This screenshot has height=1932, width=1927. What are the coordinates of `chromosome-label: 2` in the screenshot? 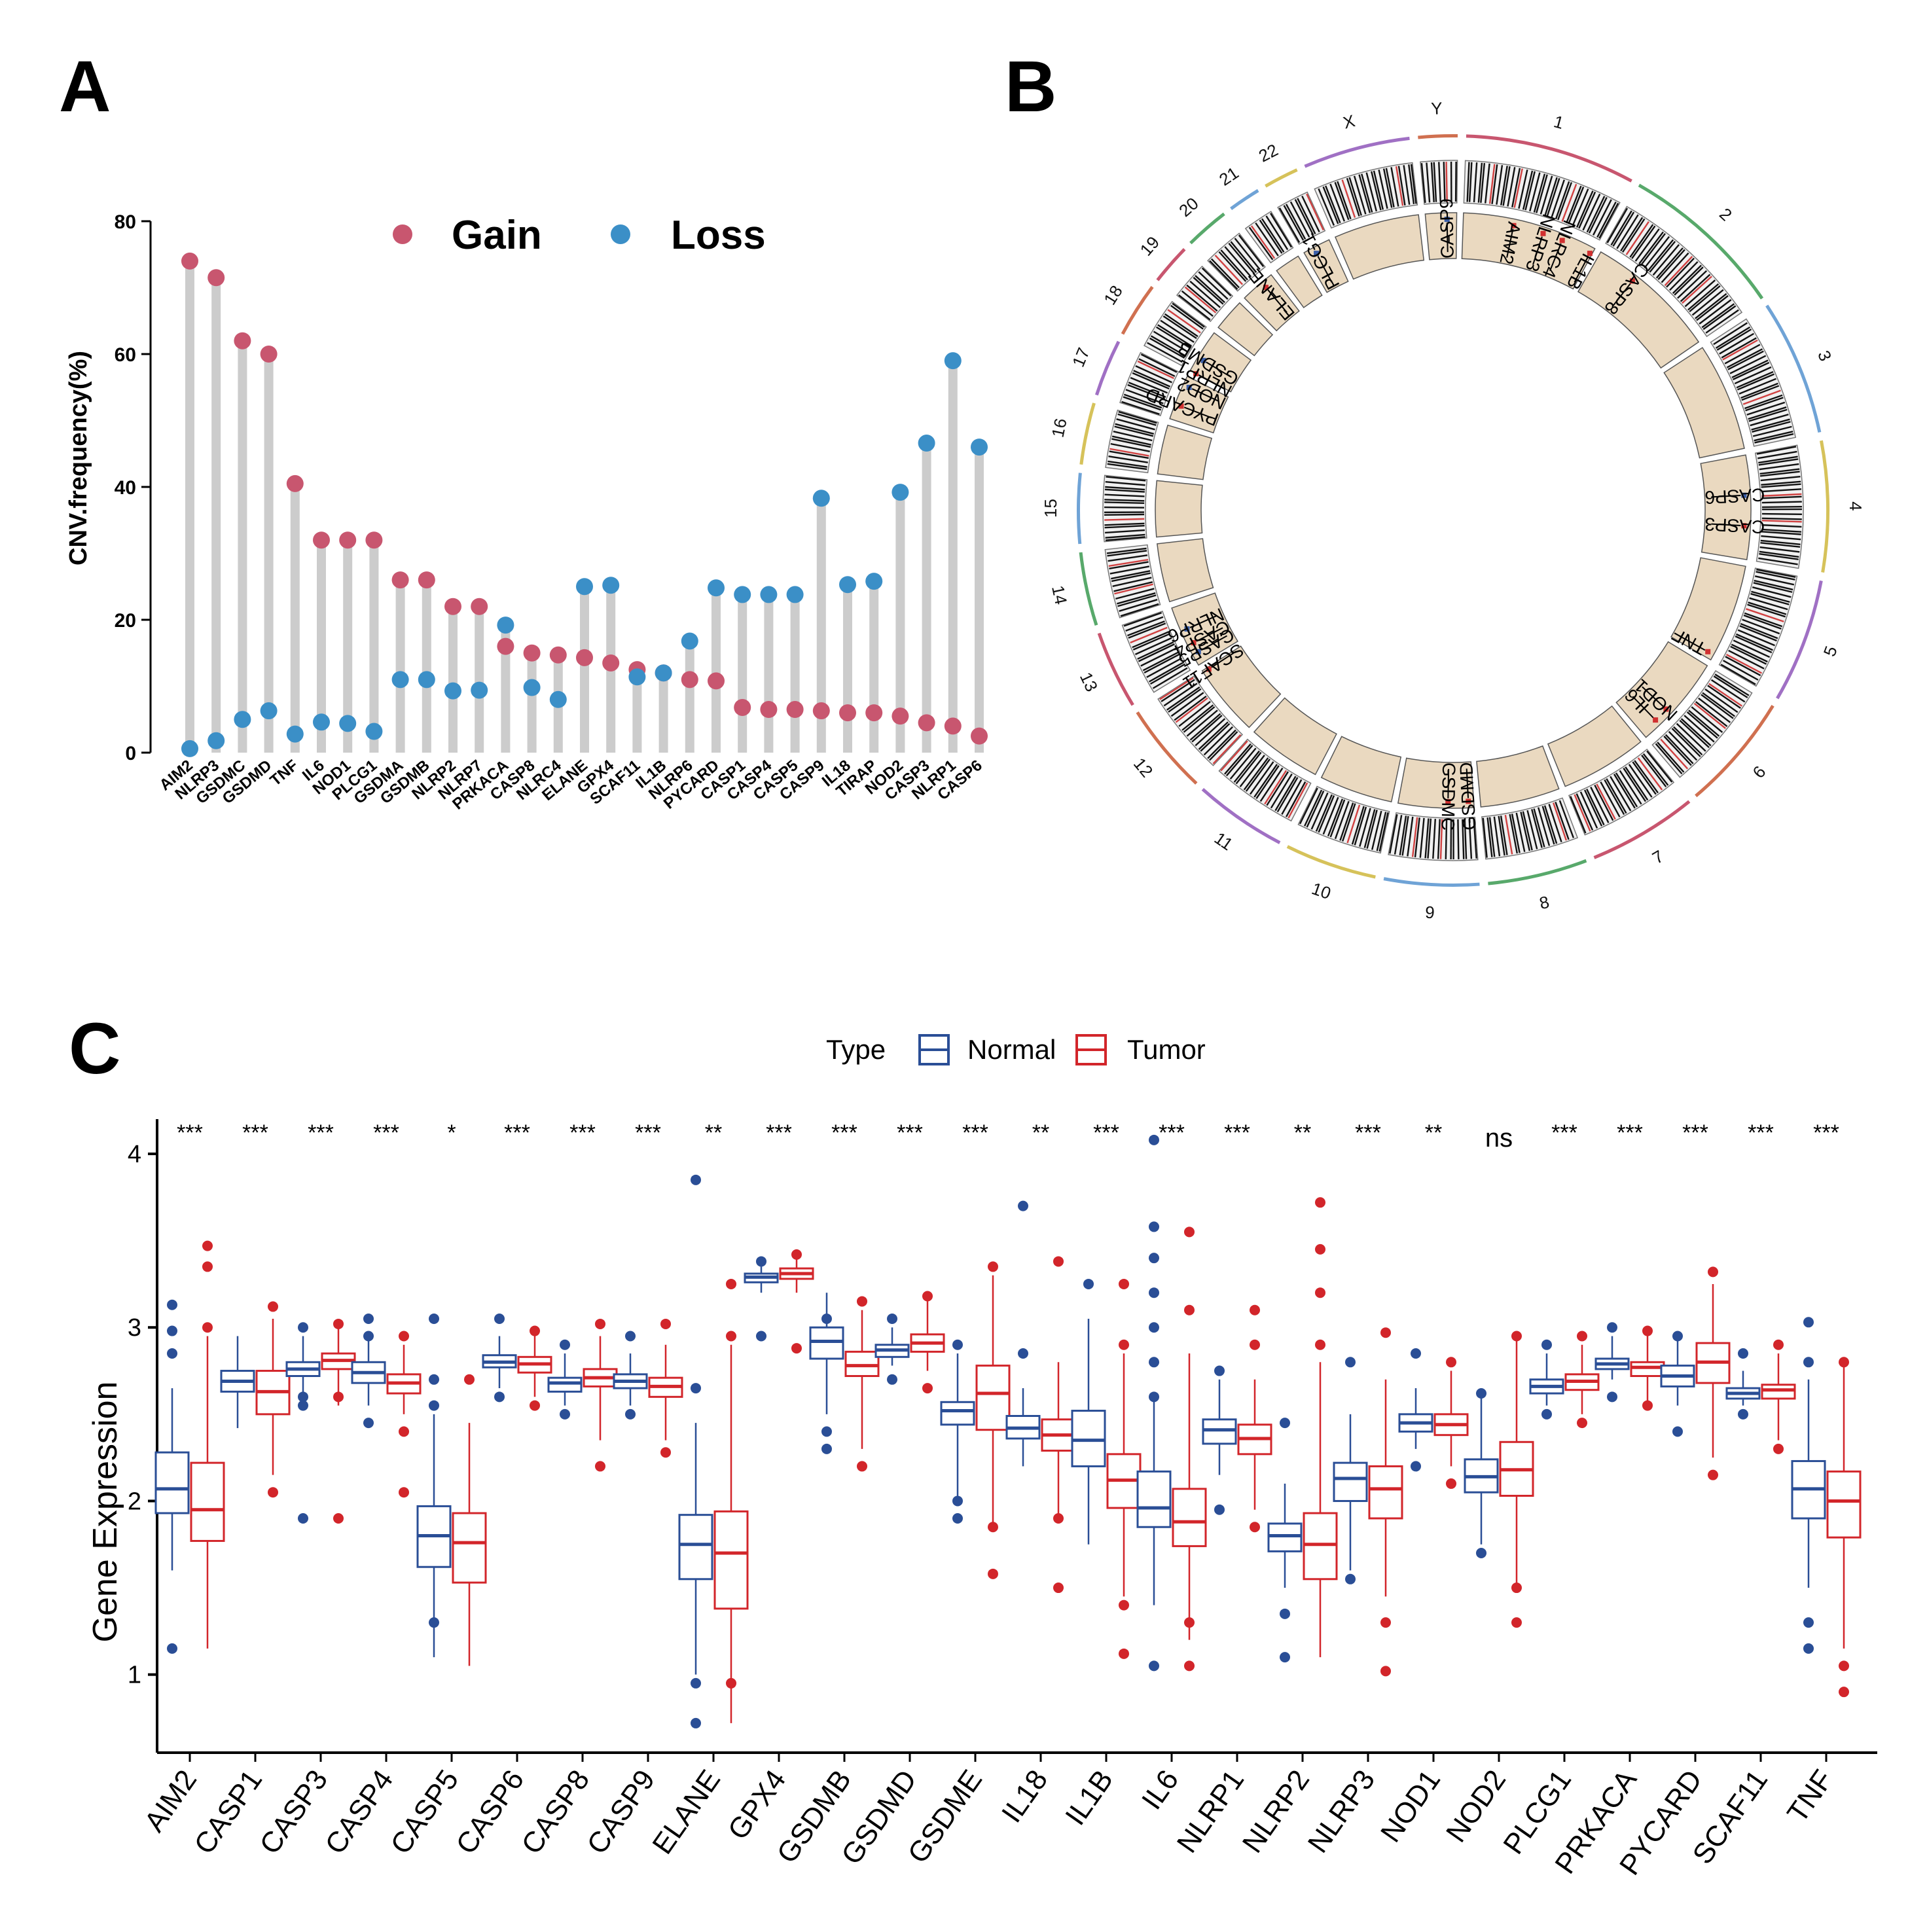 It's located at (1726, 214).